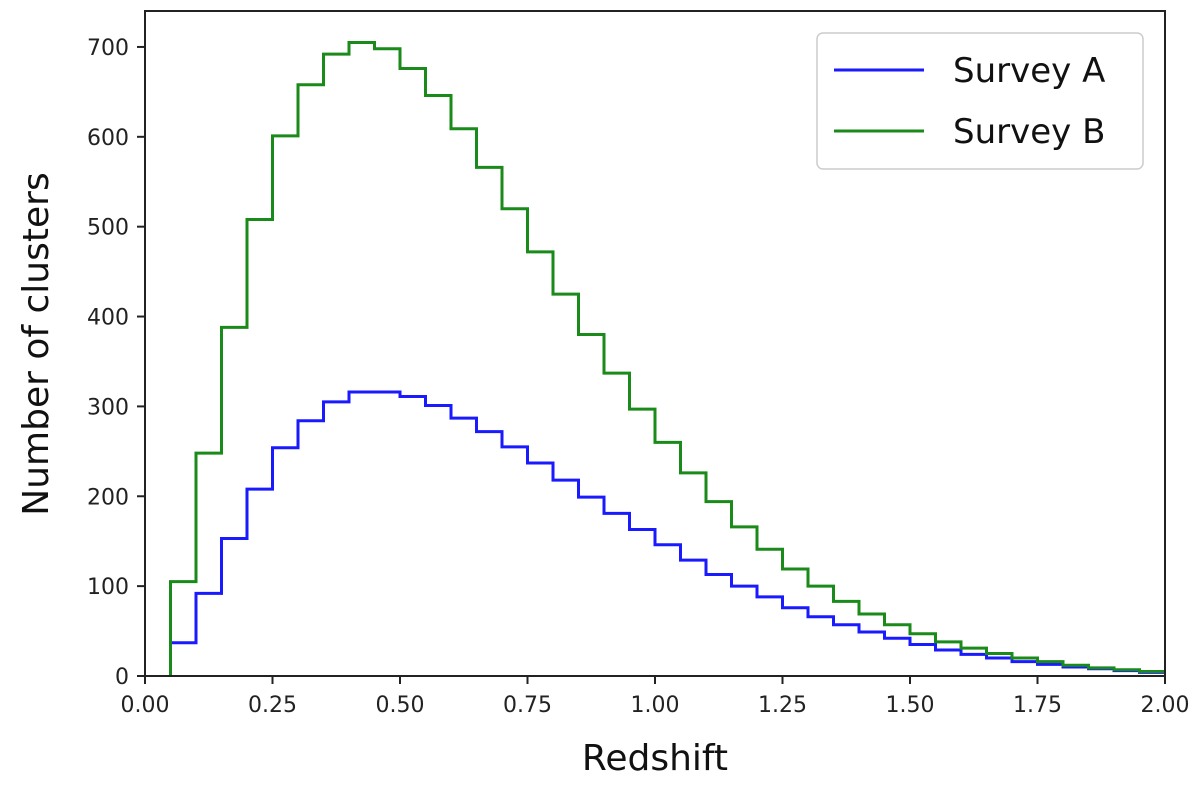 This screenshot has width=1200, height=789. What do you see at coordinates (1029, 71) in the screenshot?
I see `legend-label-survey-a: Survey A` at bounding box center [1029, 71].